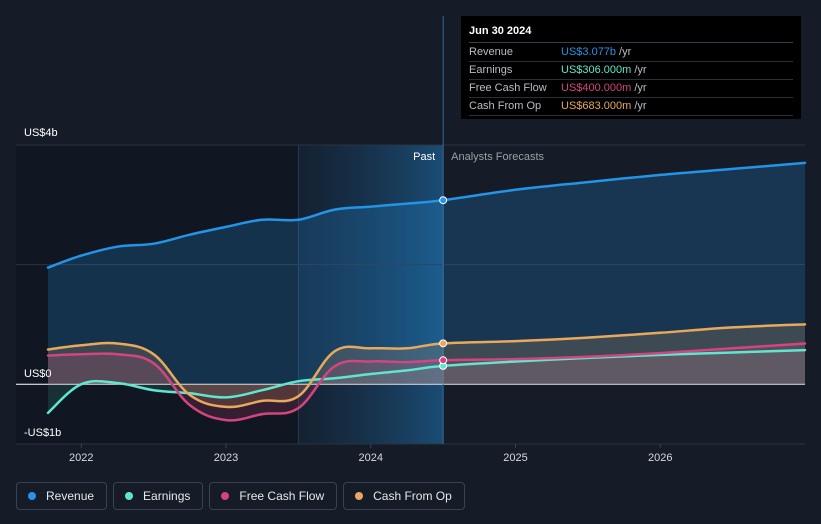 The image size is (821, 524). What do you see at coordinates (505, 106) in the screenshot?
I see `tooltip-label: Cash From Op` at bounding box center [505, 106].